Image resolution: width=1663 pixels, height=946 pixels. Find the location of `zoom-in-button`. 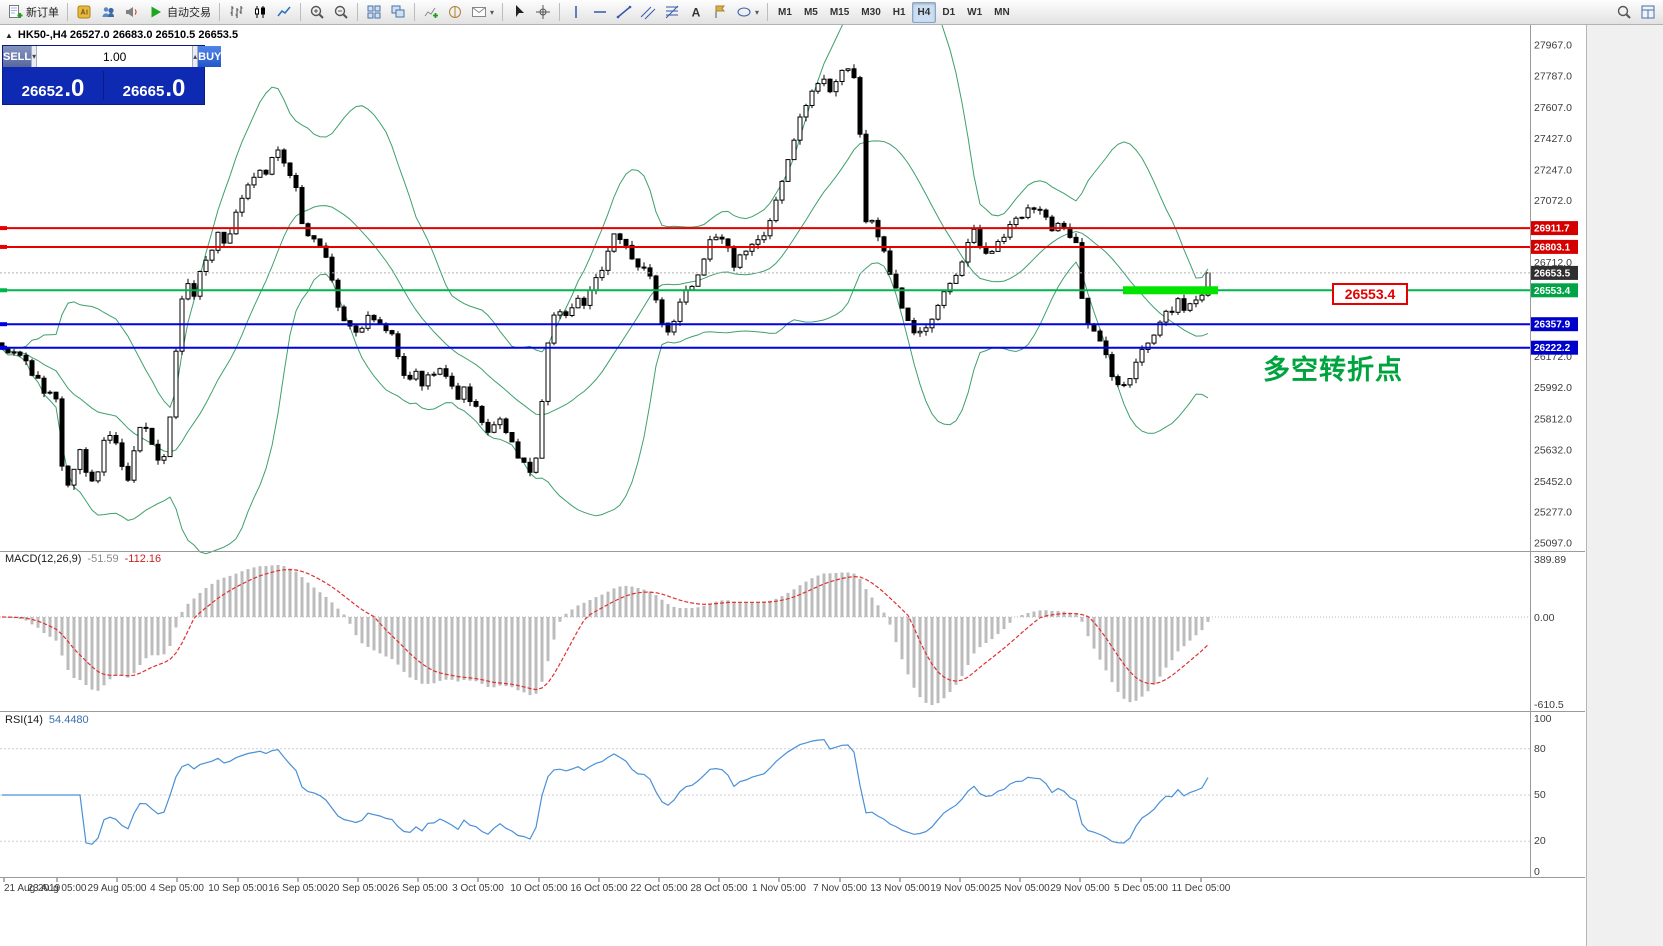

zoom-in-button is located at coordinates (317, 12).